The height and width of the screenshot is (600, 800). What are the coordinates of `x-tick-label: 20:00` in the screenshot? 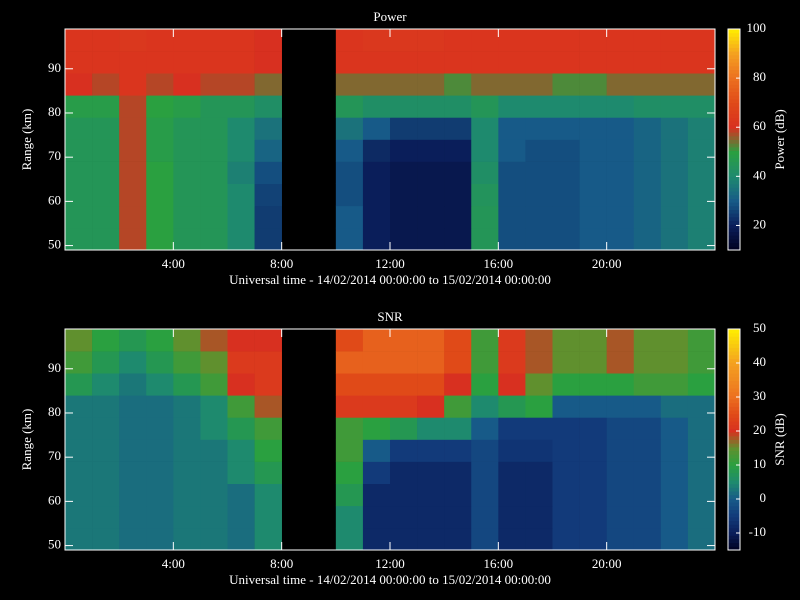 It's located at (607, 563).